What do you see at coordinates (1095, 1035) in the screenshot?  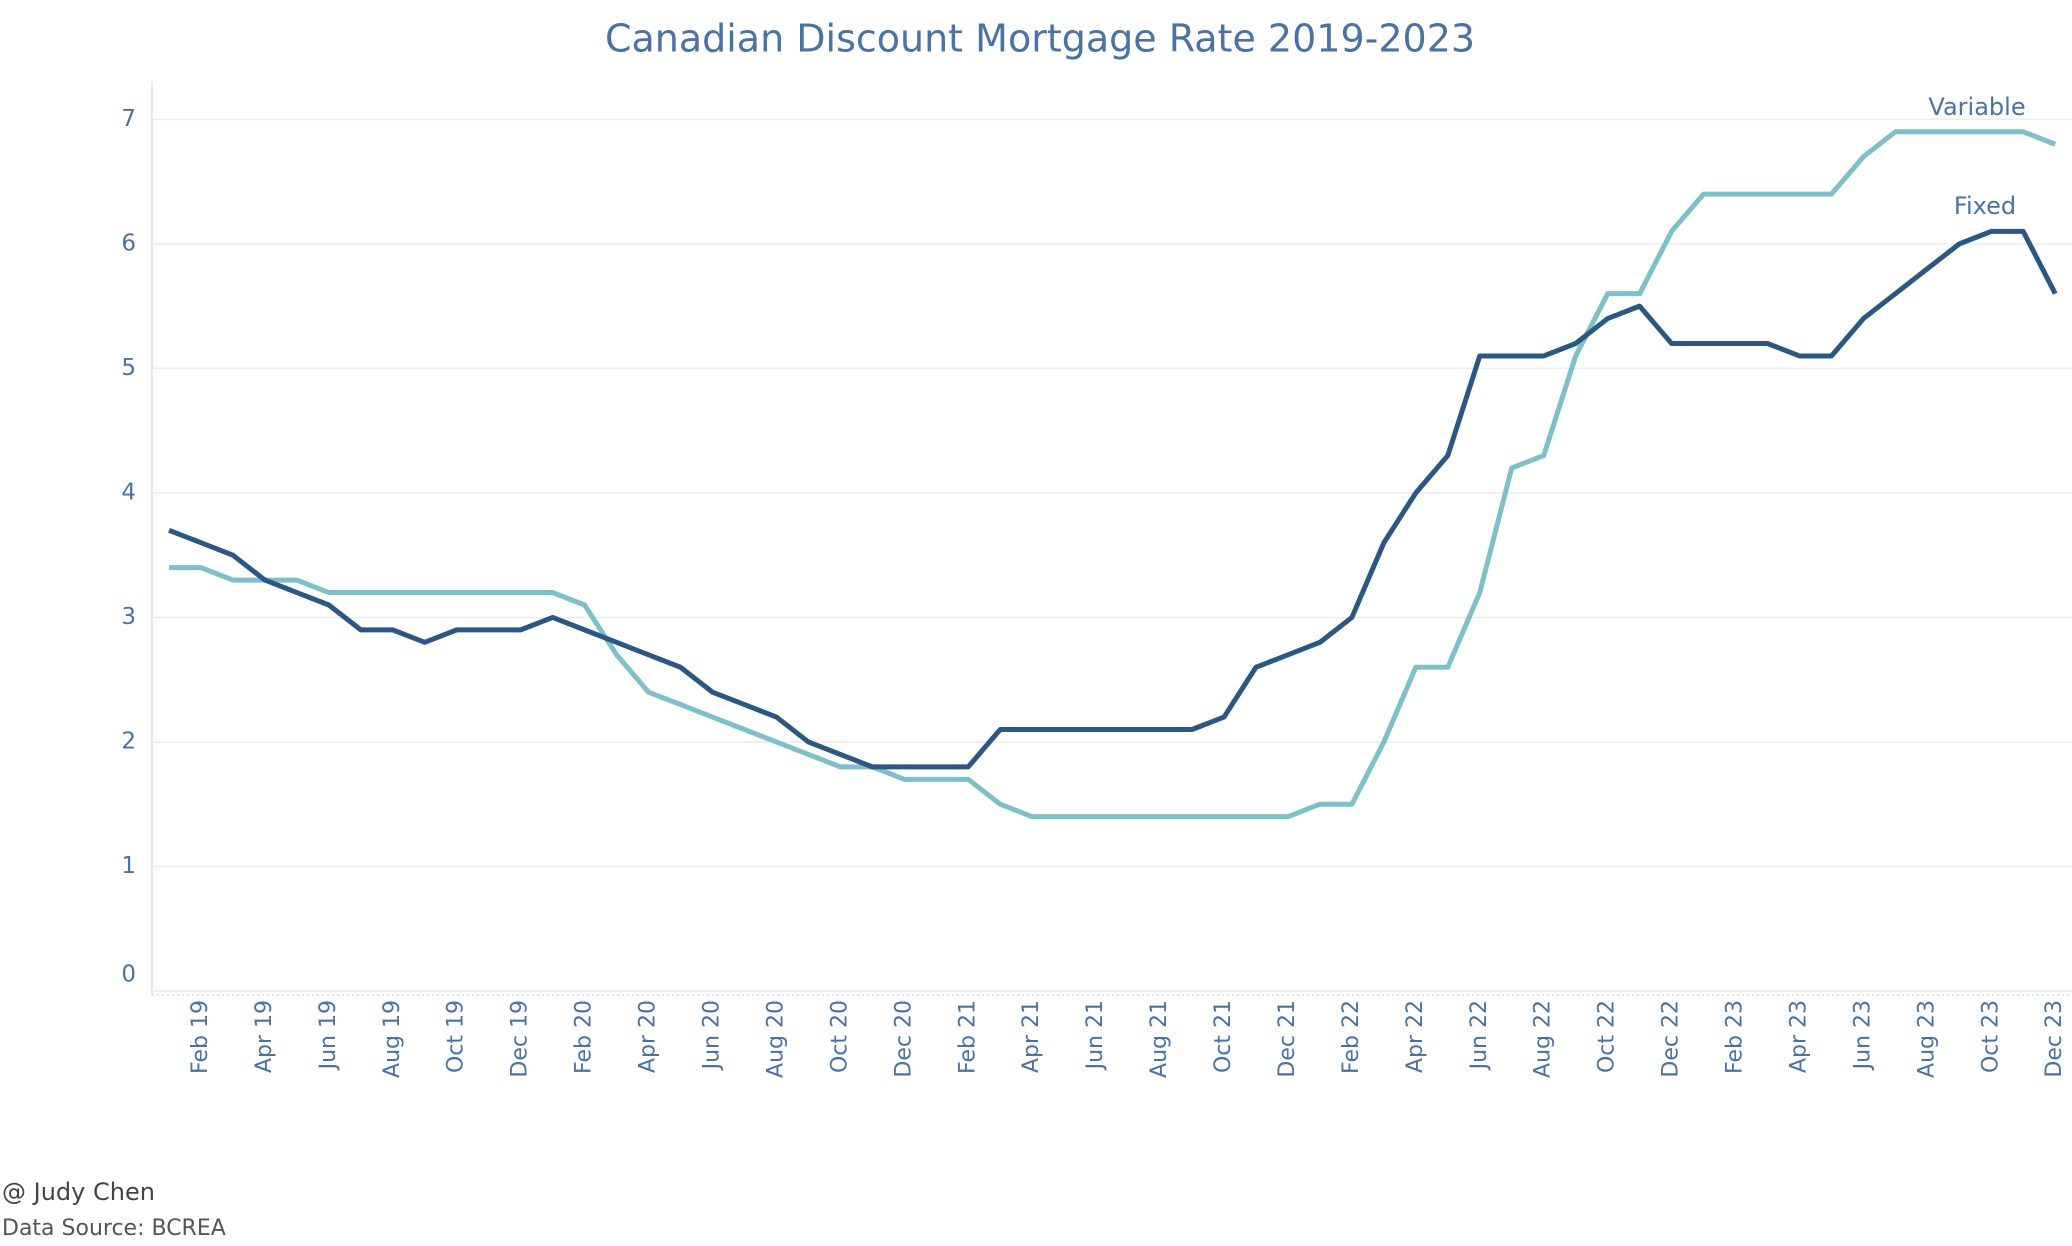 I see `x-tick-label: Jun 21` at bounding box center [1095, 1035].